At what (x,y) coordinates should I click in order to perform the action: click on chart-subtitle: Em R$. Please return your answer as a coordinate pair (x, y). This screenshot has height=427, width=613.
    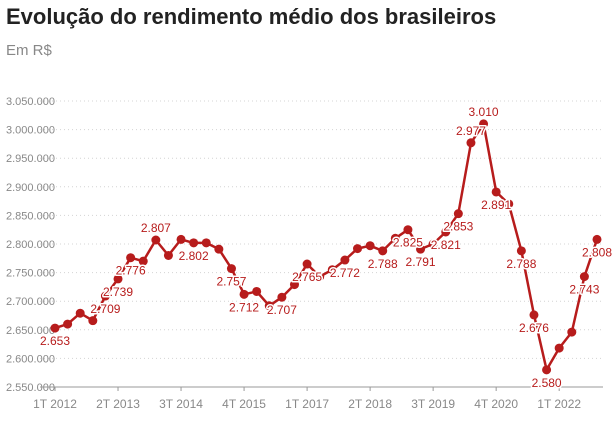
    Looking at the image, I should click on (29, 50).